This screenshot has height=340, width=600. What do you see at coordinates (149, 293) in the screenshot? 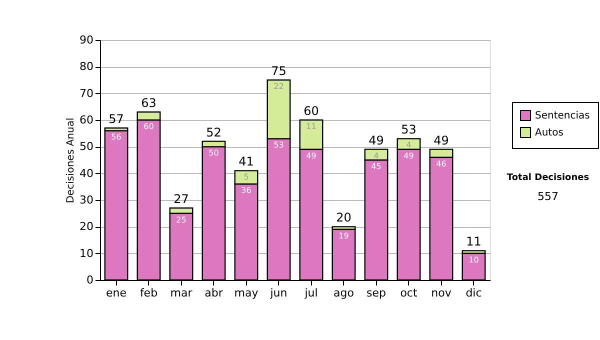
I see `x-tick-label: feb` at bounding box center [149, 293].